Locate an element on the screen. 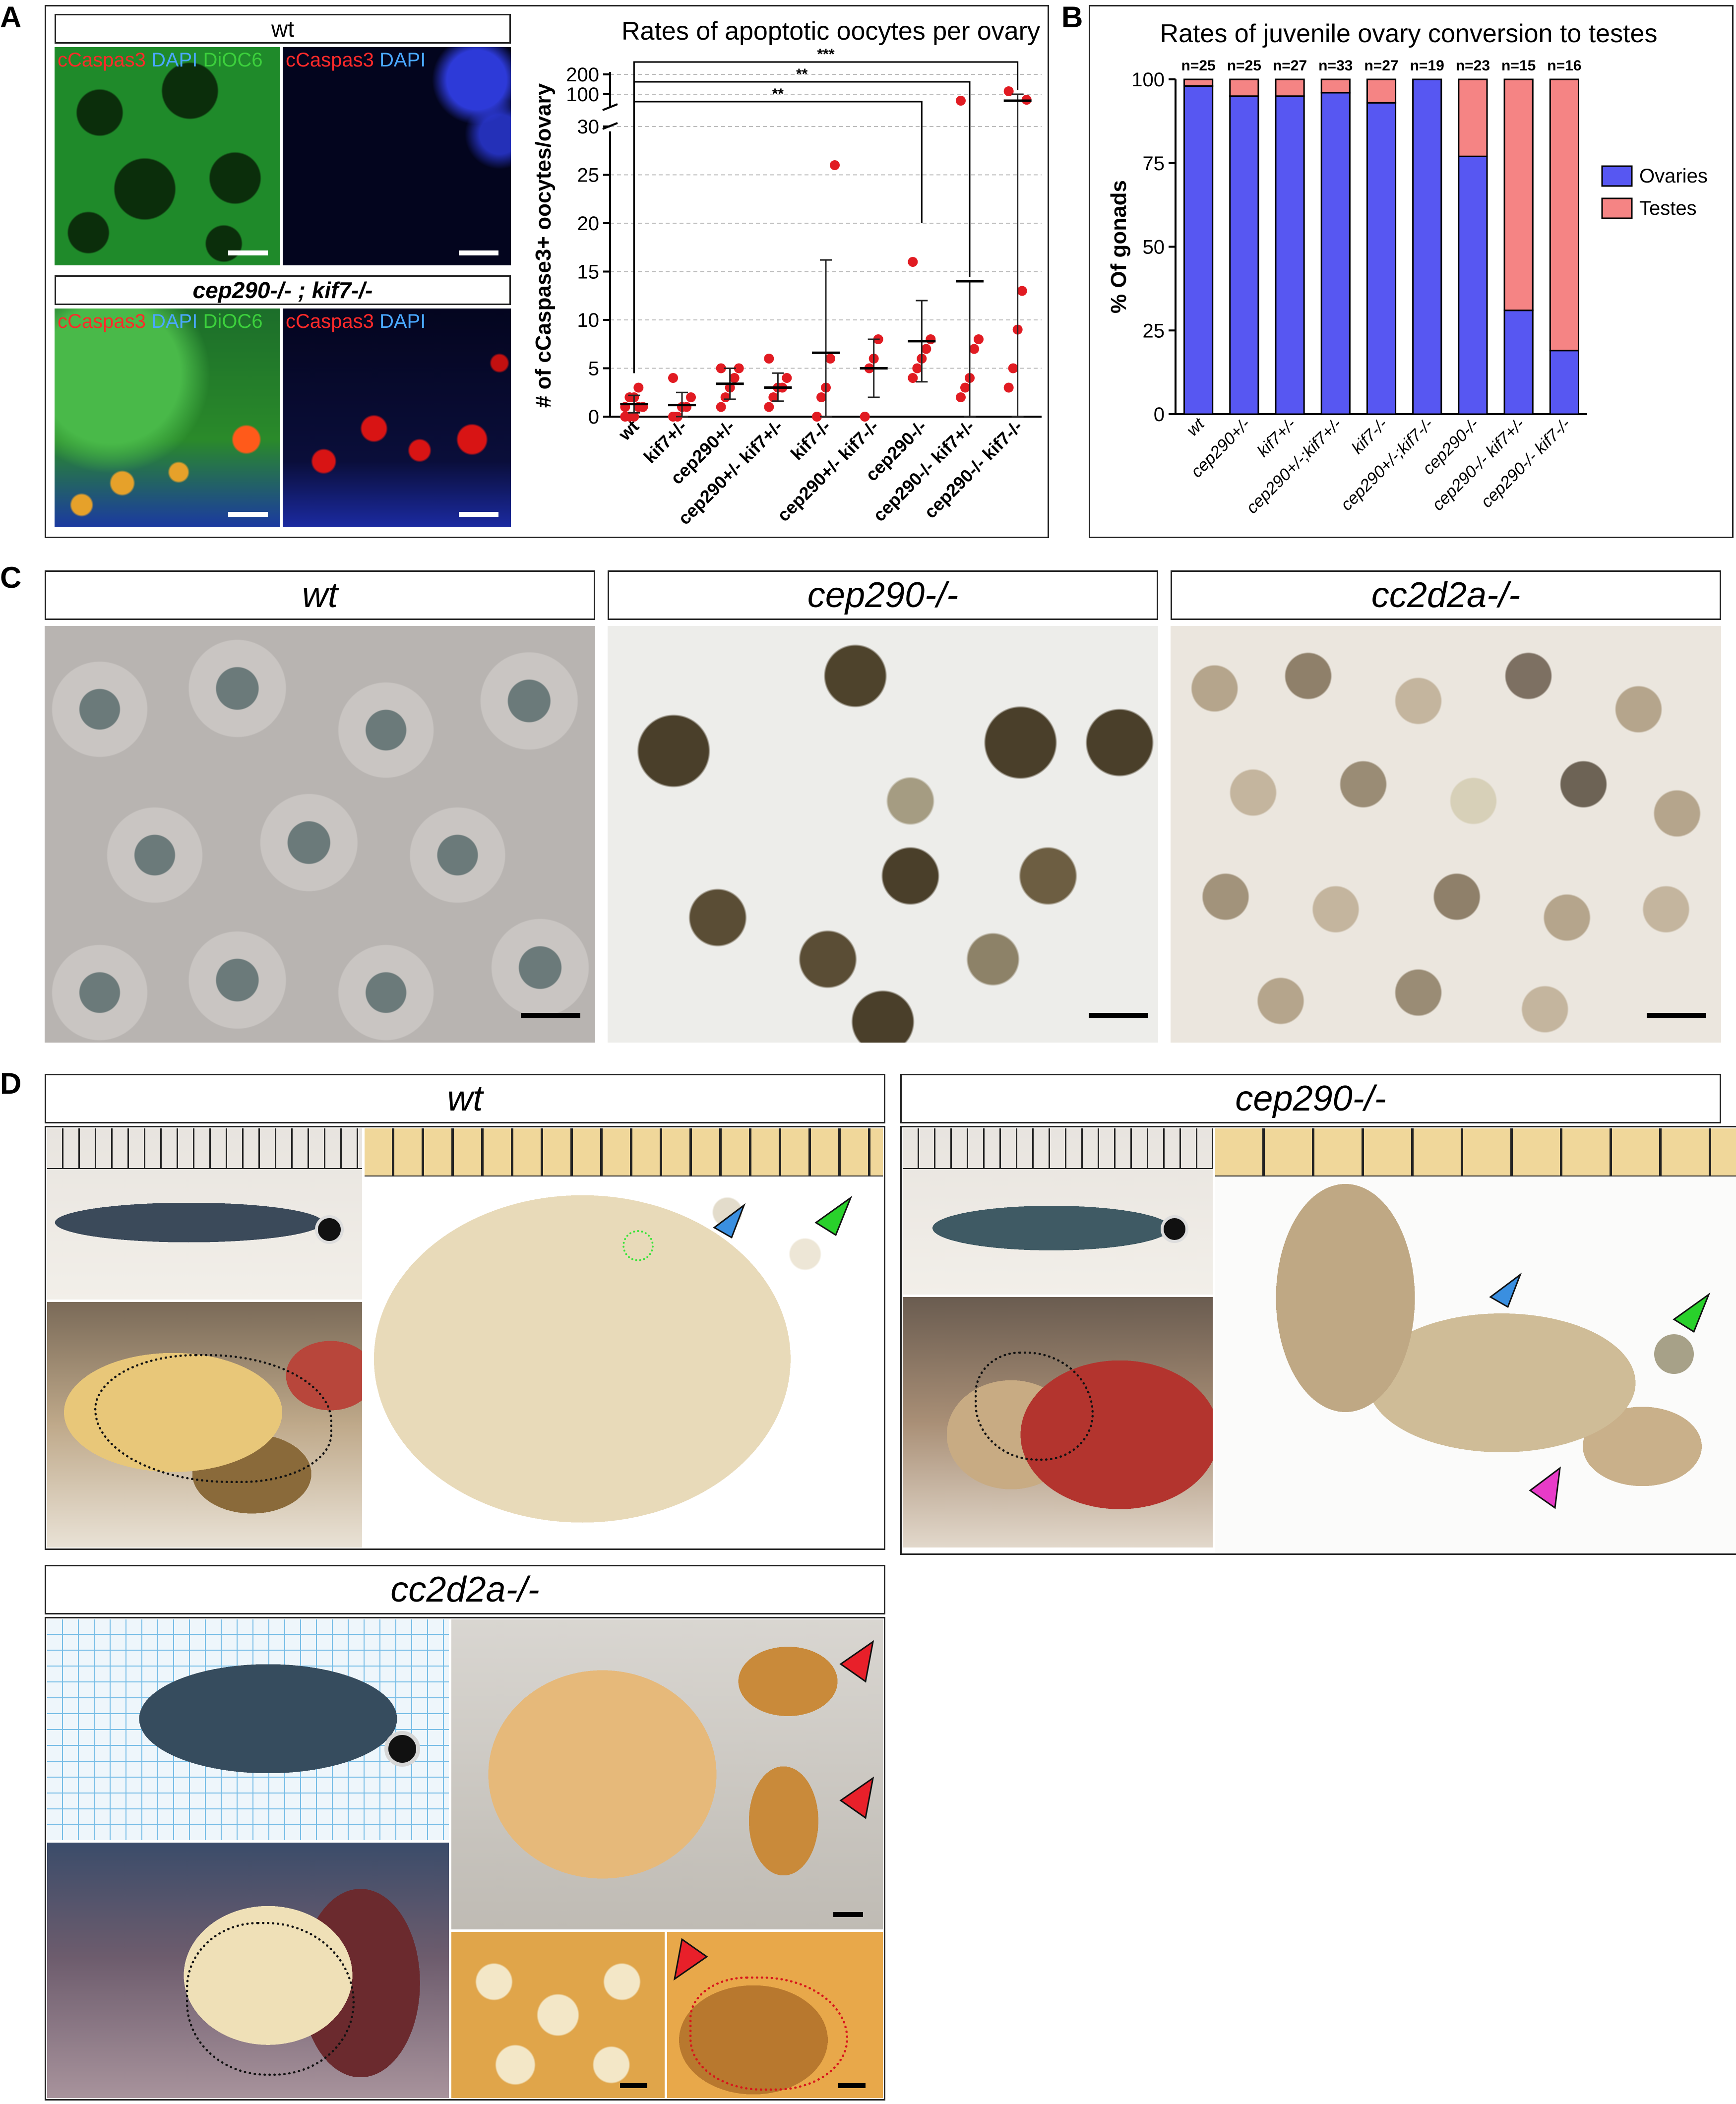 The image size is (1736, 2104). panel-d-title-cc2d2a: cc2d2a-/- is located at coordinates (465, 1589).